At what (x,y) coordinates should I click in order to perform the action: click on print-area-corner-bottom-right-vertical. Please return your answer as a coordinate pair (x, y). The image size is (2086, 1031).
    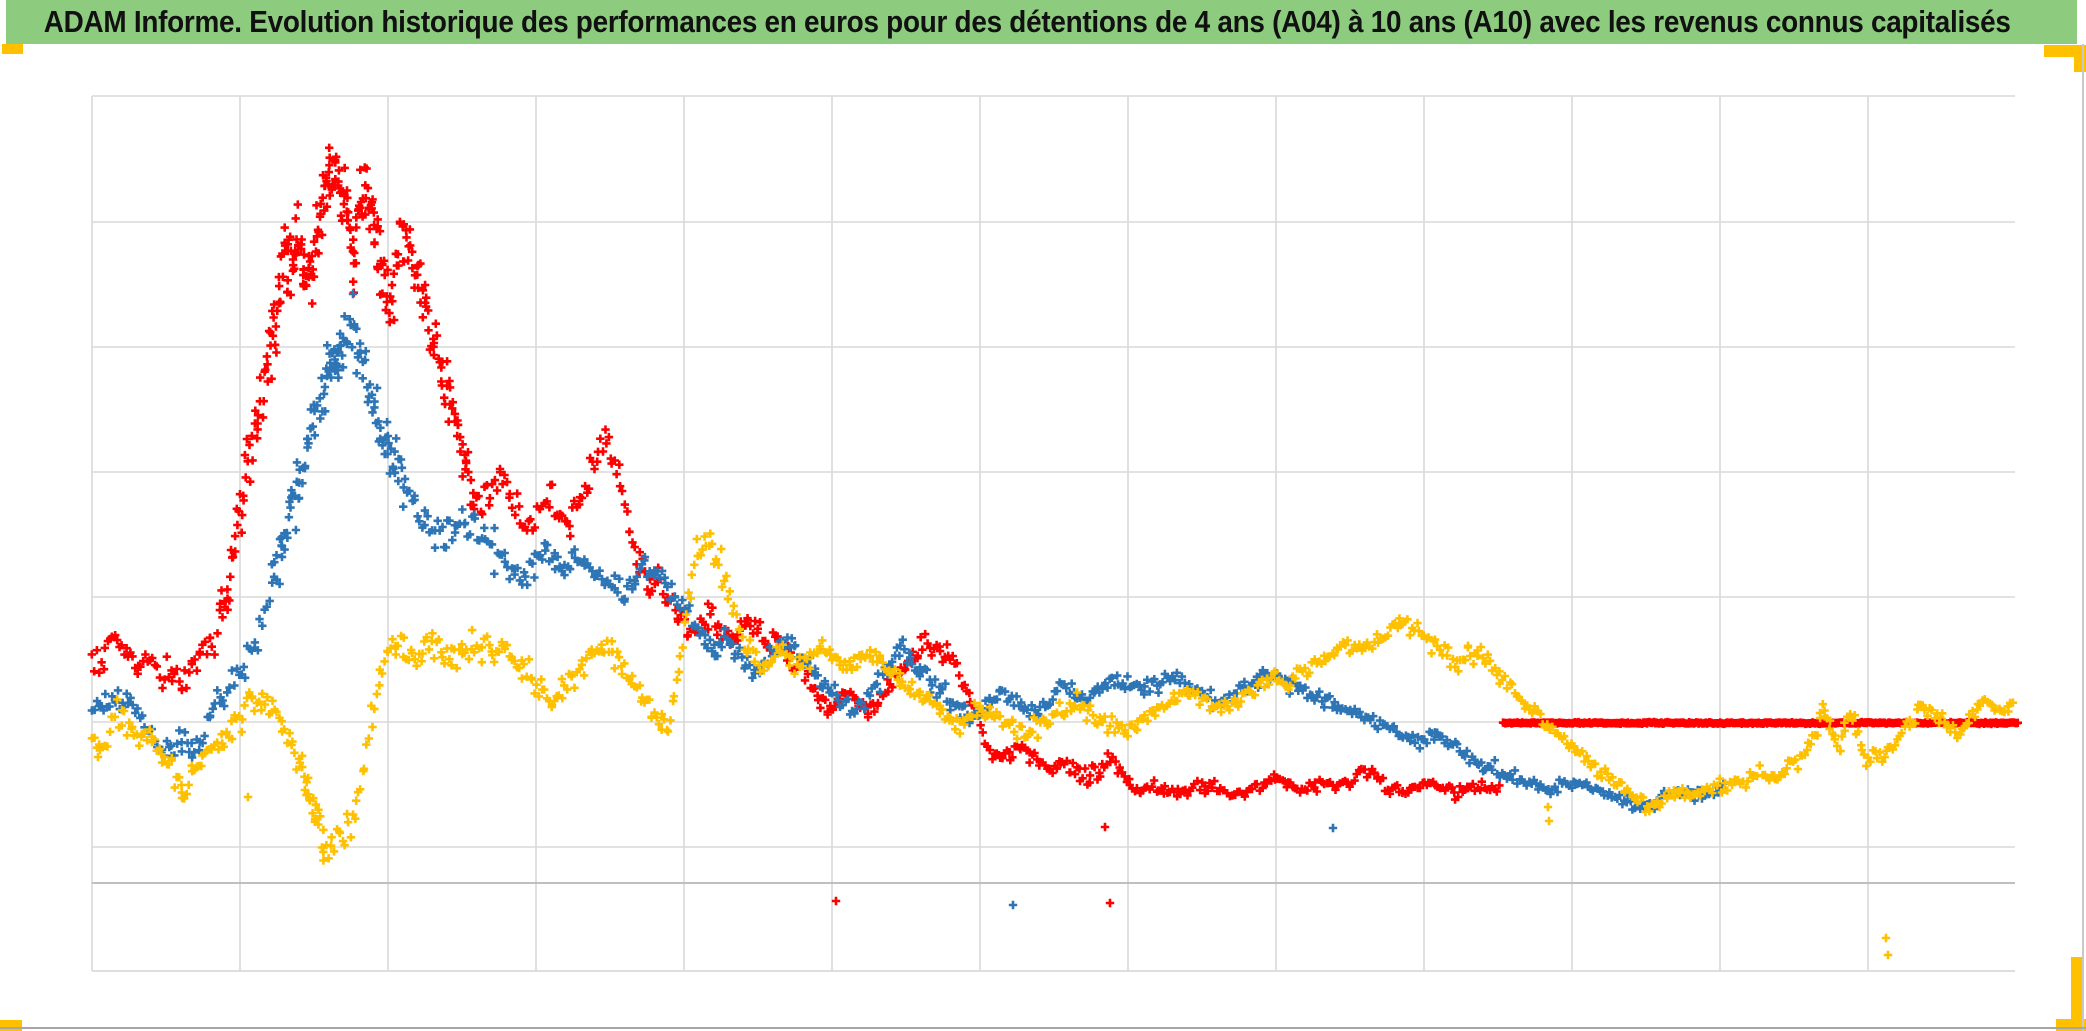
    Looking at the image, I should click on (2077, 994).